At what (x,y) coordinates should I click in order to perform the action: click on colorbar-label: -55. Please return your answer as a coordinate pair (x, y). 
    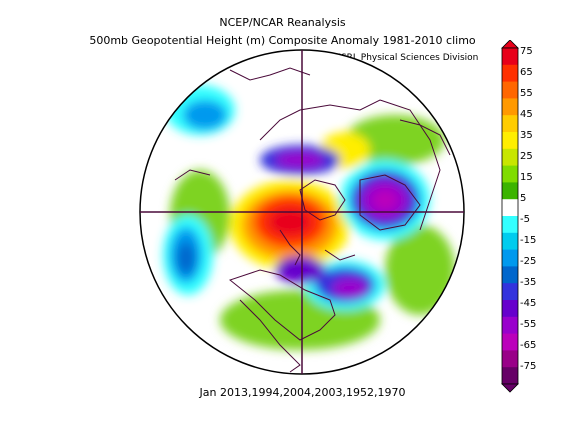
    Looking at the image, I should click on (528, 324).